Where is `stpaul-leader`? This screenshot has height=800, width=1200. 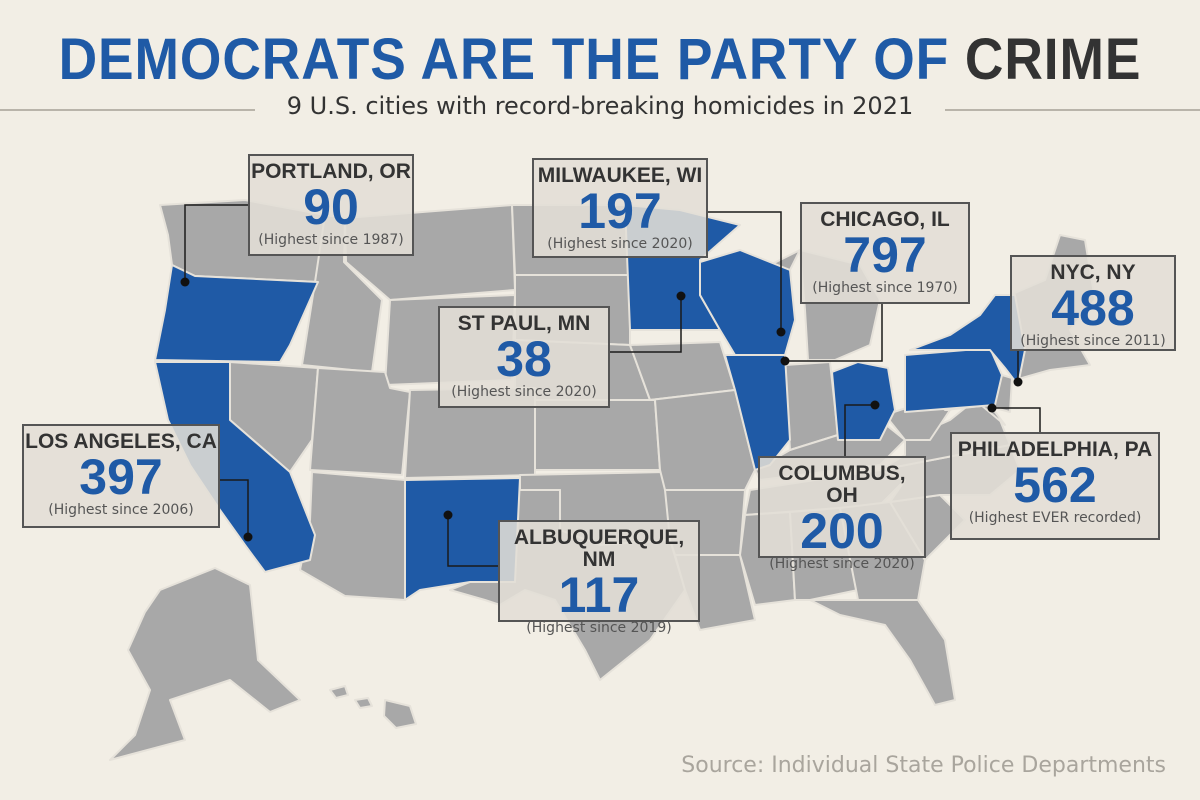
stpaul-leader is located at coordinates (645, 324).